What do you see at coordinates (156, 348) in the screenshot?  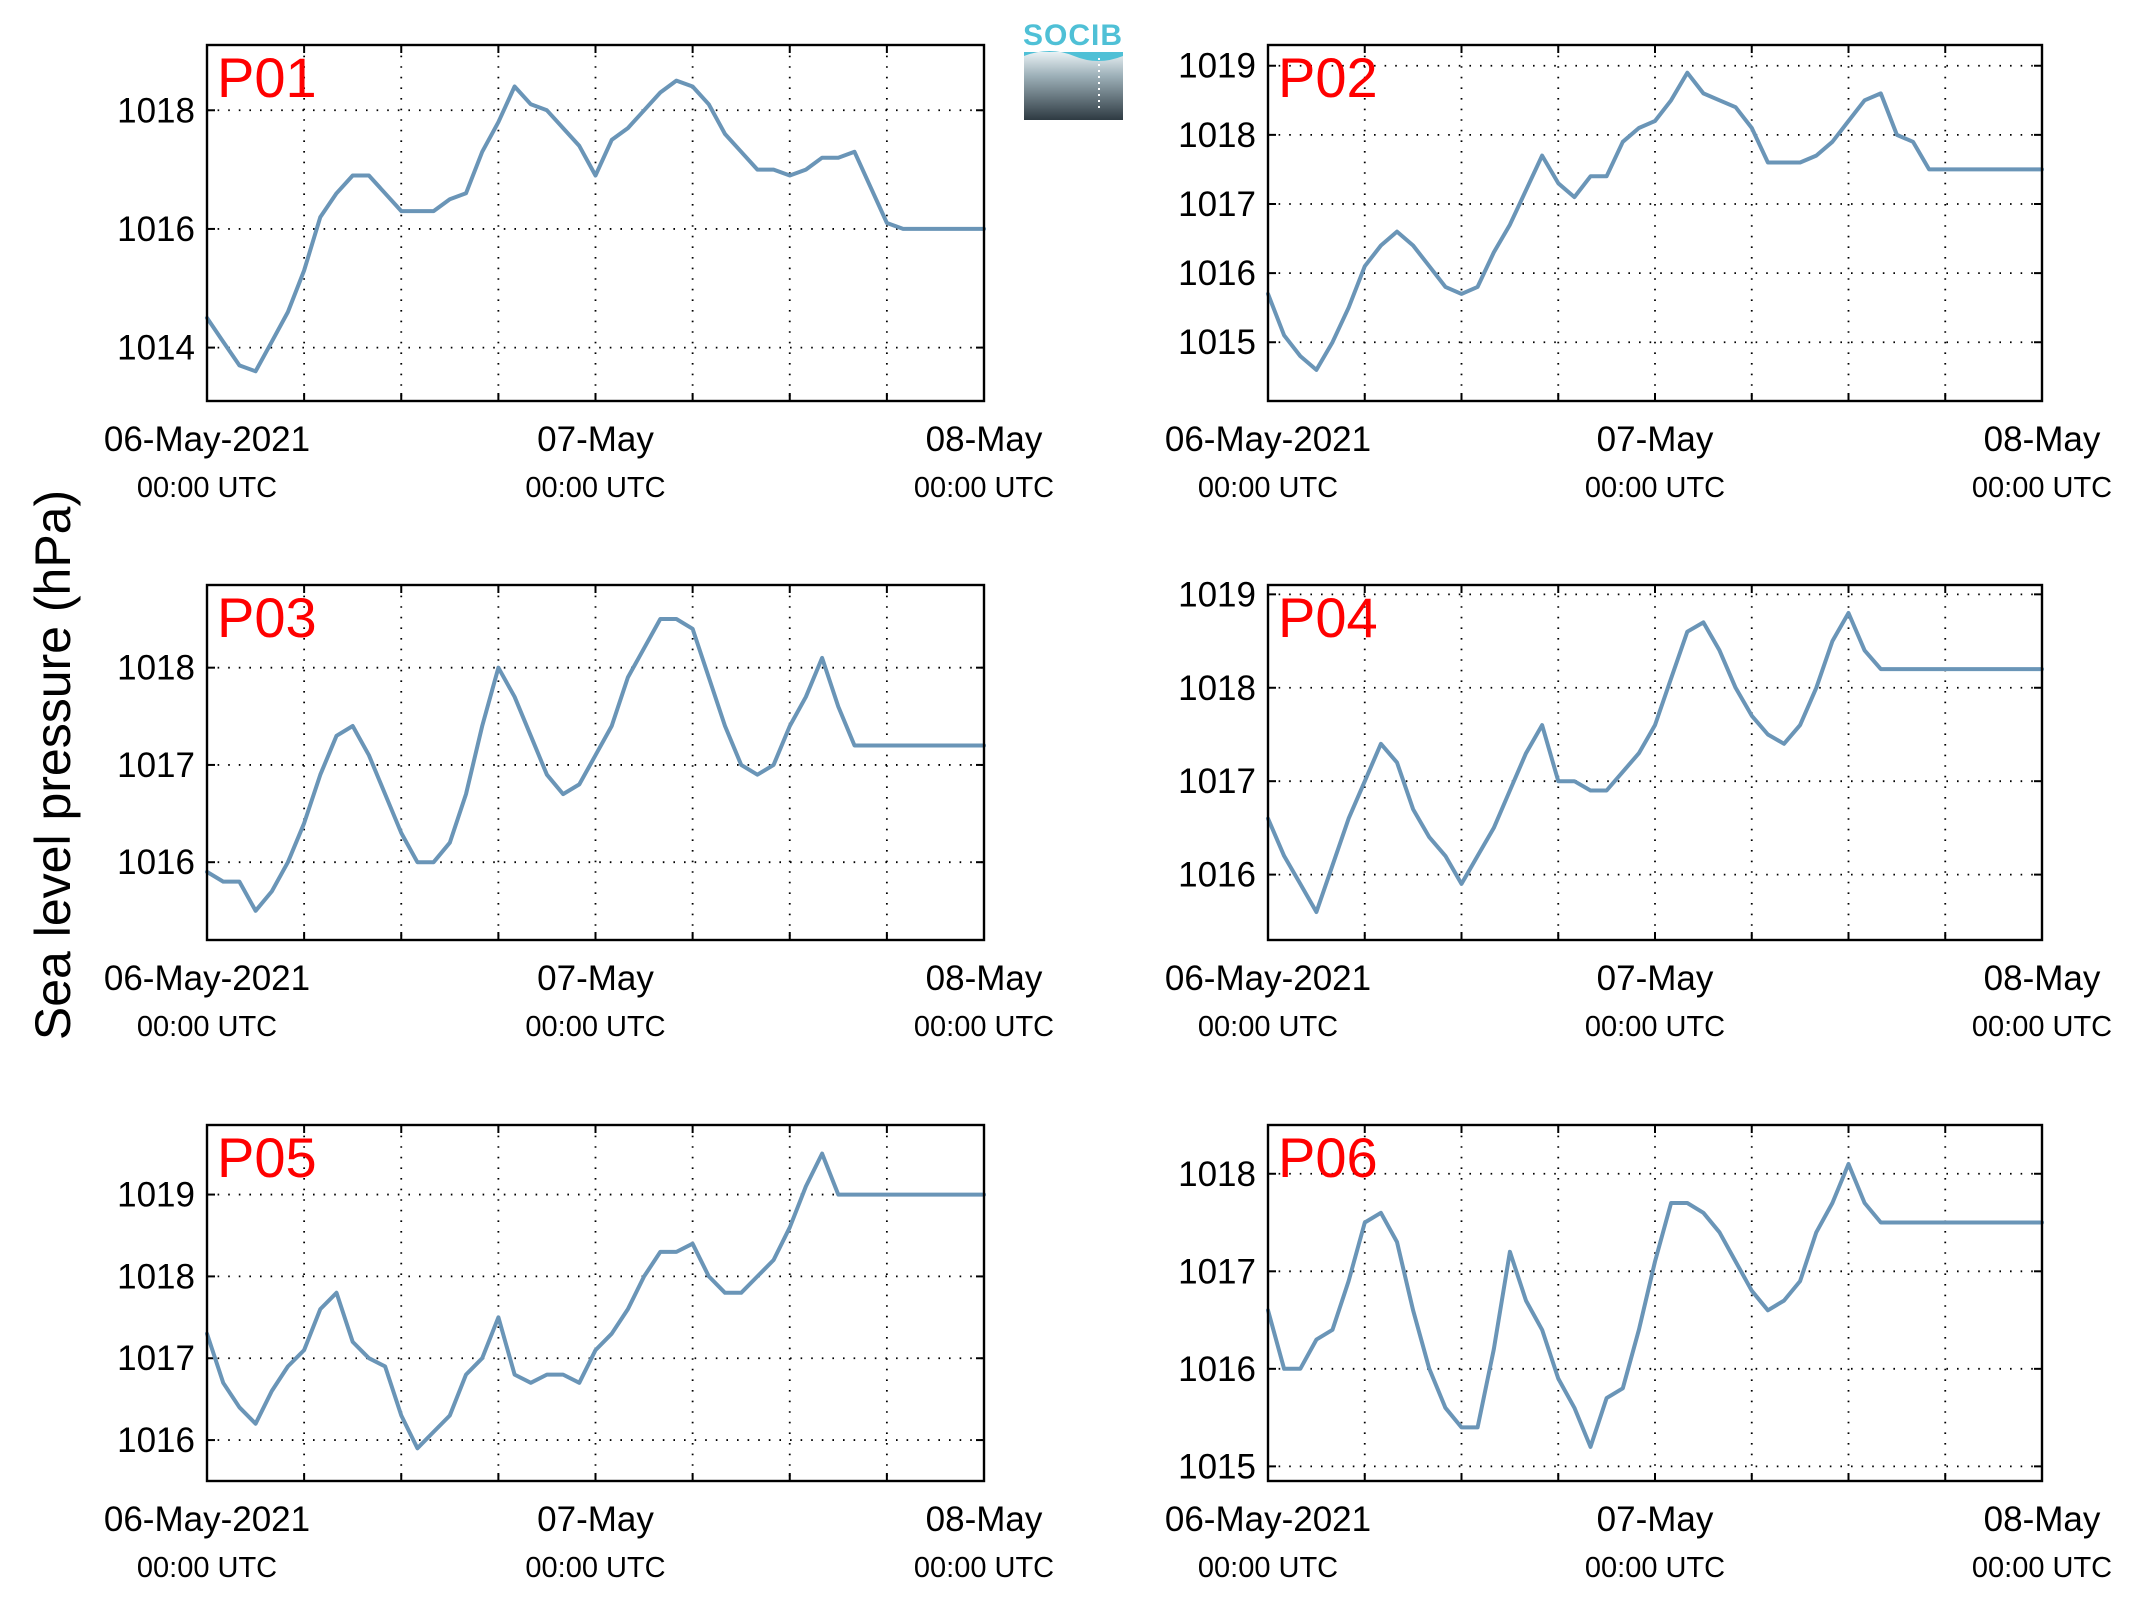 I see `y-tick-label: 1014` at bounding box center [156, 348].